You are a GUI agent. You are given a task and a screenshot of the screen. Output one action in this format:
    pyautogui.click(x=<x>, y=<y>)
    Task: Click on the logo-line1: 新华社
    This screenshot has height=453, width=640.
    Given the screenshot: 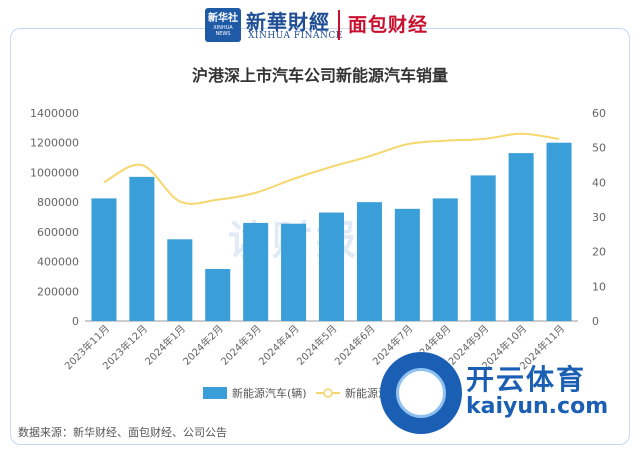 What is the action you would take?
    pyautogui.click(x=223, y=18)
    